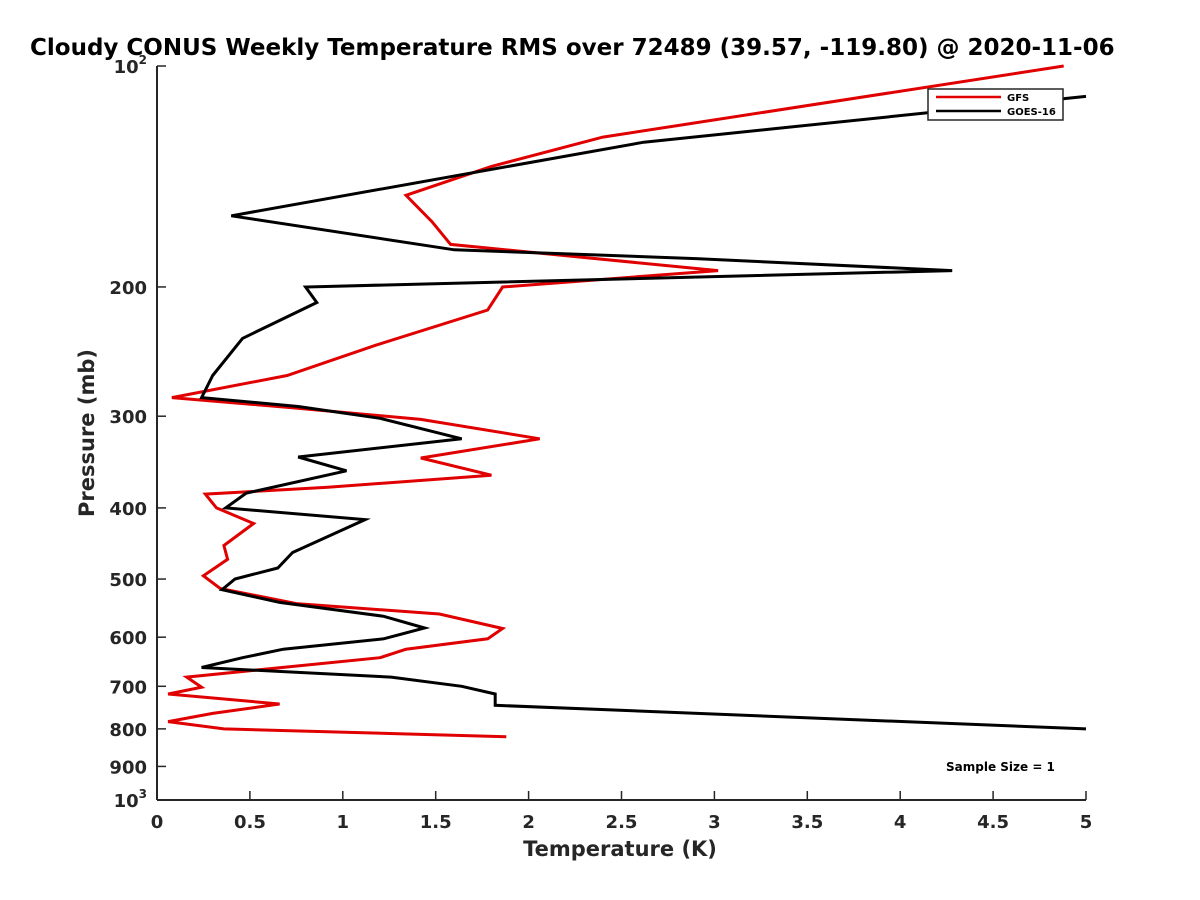 Image resolution: width=1200 pixels, height=900 pixels. Describe the element at coordinates (900, 822) in the screenshot. I see `x-tick-label: 4` at that location.